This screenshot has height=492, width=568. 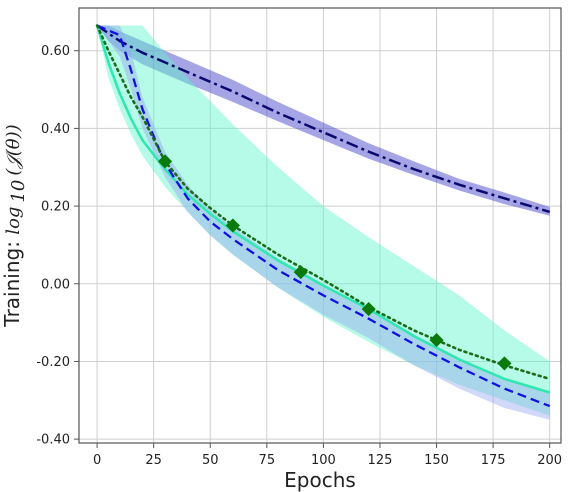 What do you see at coordinates (13, 149) in the screenshot?
I see `y-axis-label-math: (𝒥(θ))` at bounding box center [13, 149].